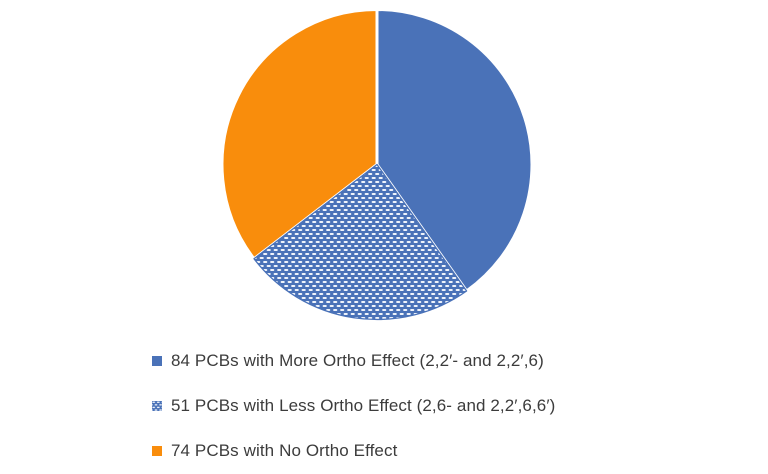  I want to click on legend-marker-solid-blue-icon, so click(157, 361).